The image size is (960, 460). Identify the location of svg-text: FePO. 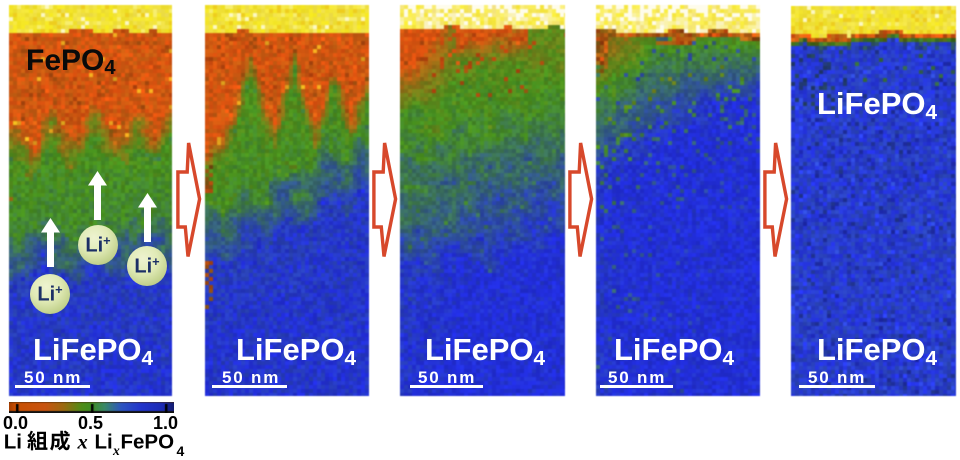
(148, 442).